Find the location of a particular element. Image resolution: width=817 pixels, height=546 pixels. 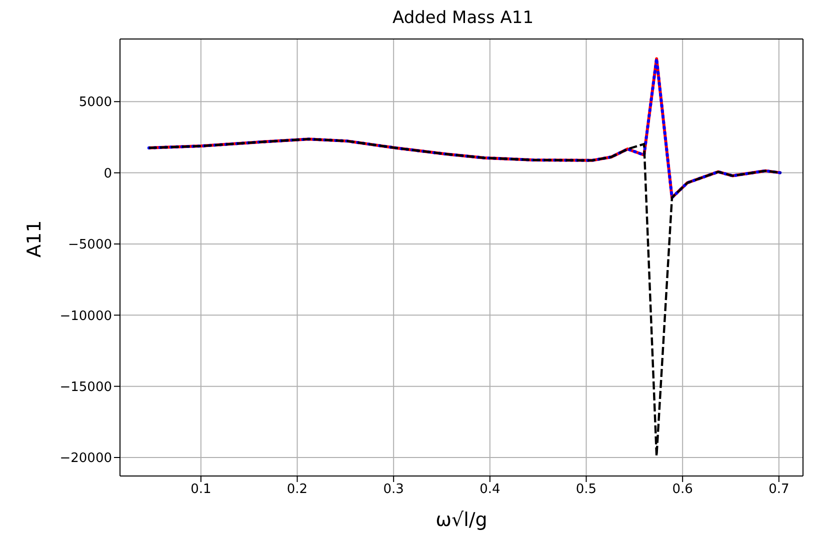

x-axis-title: ω√l/g is located at coordinates (462, 520).